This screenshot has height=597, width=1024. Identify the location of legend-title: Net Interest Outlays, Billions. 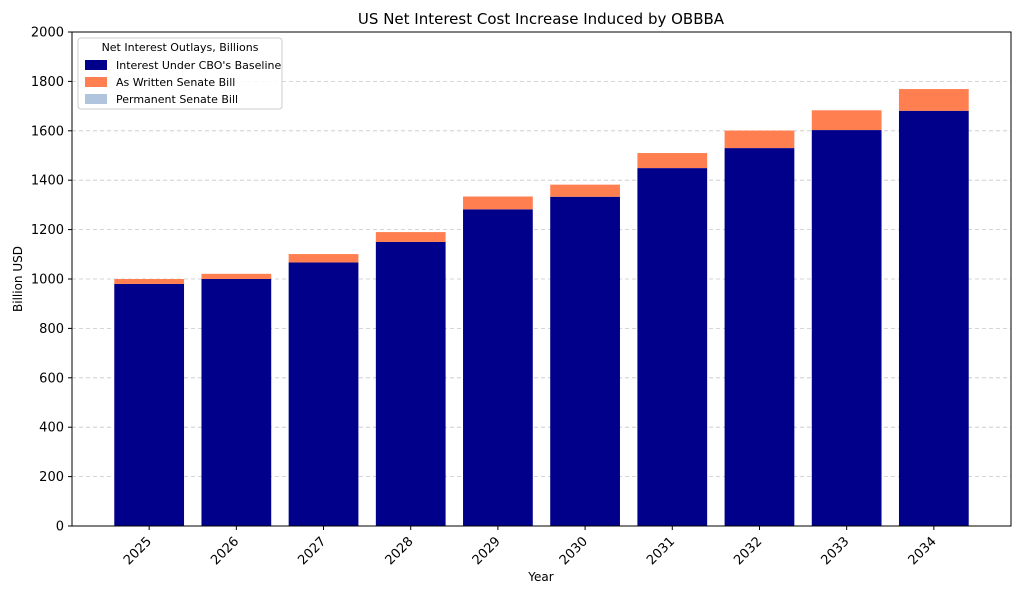
(180, 47).